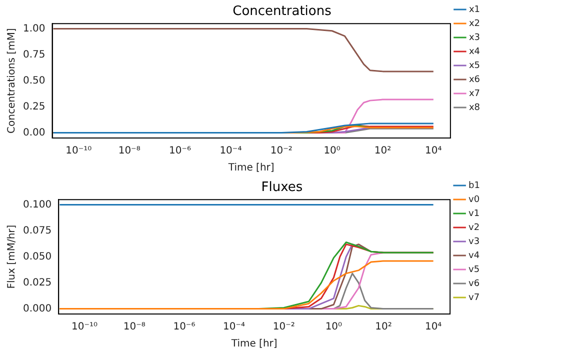 This screenshot has width=566, height=352. Describe the element at coordinates (34, 132) in the screenshot. I see `y-tick-label: 0.00` at that location.